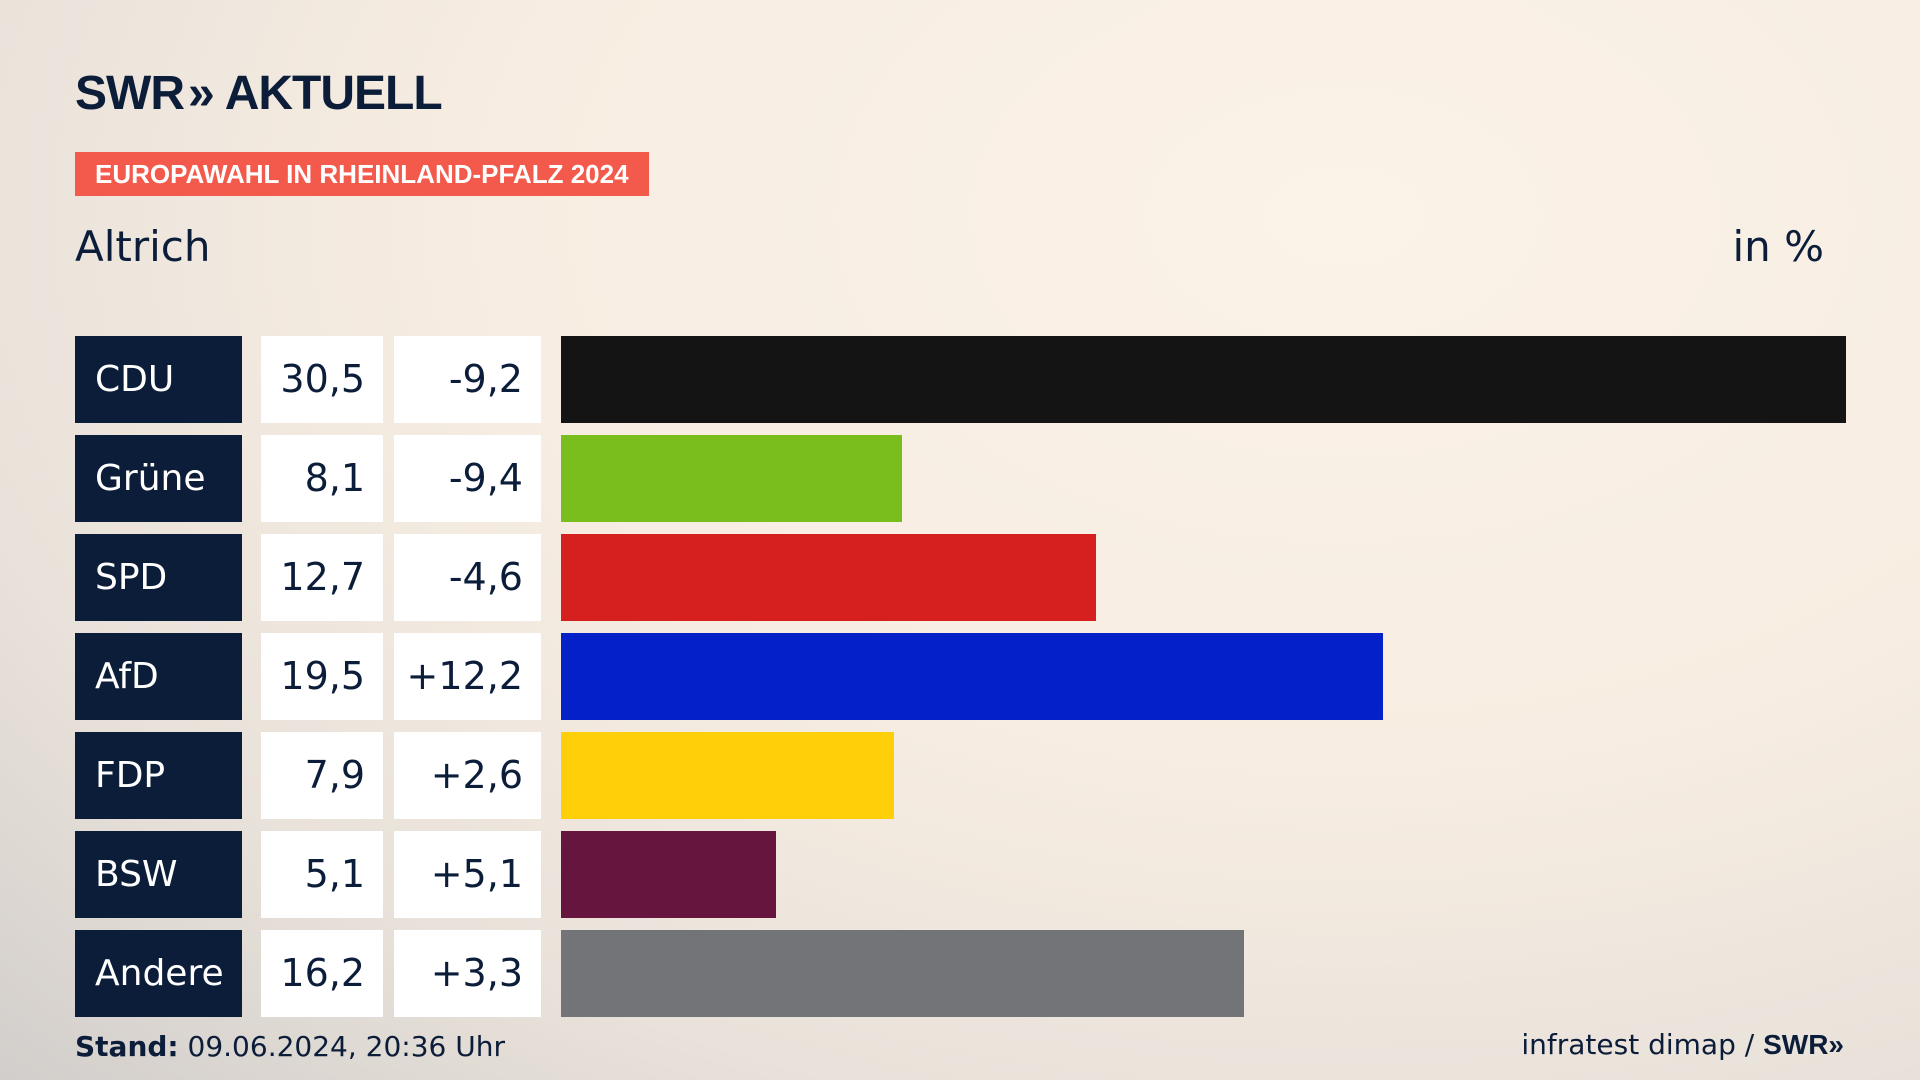 The image size is (1920, 1080). Describe the element at coordinates (322, 379) in the screenshot. I see `vote-share: 30,5` at that location.